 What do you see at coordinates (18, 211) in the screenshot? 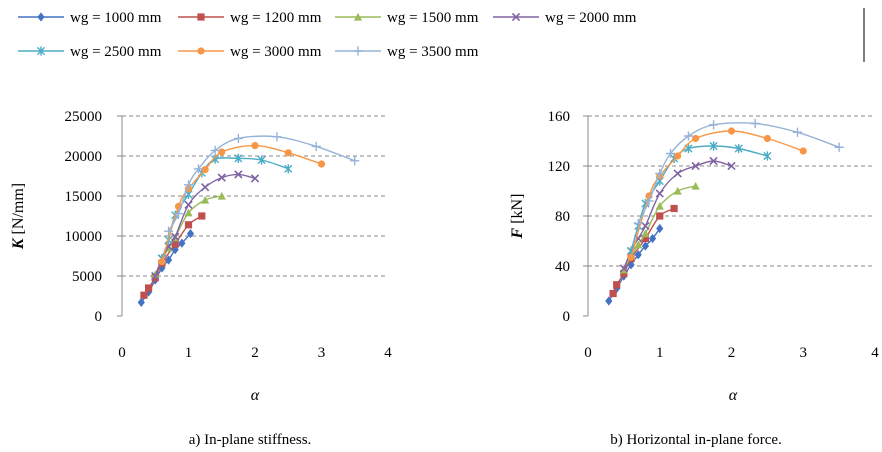
I see `y-axis-unit: [N/mm]` at bounding box center [18, 211].